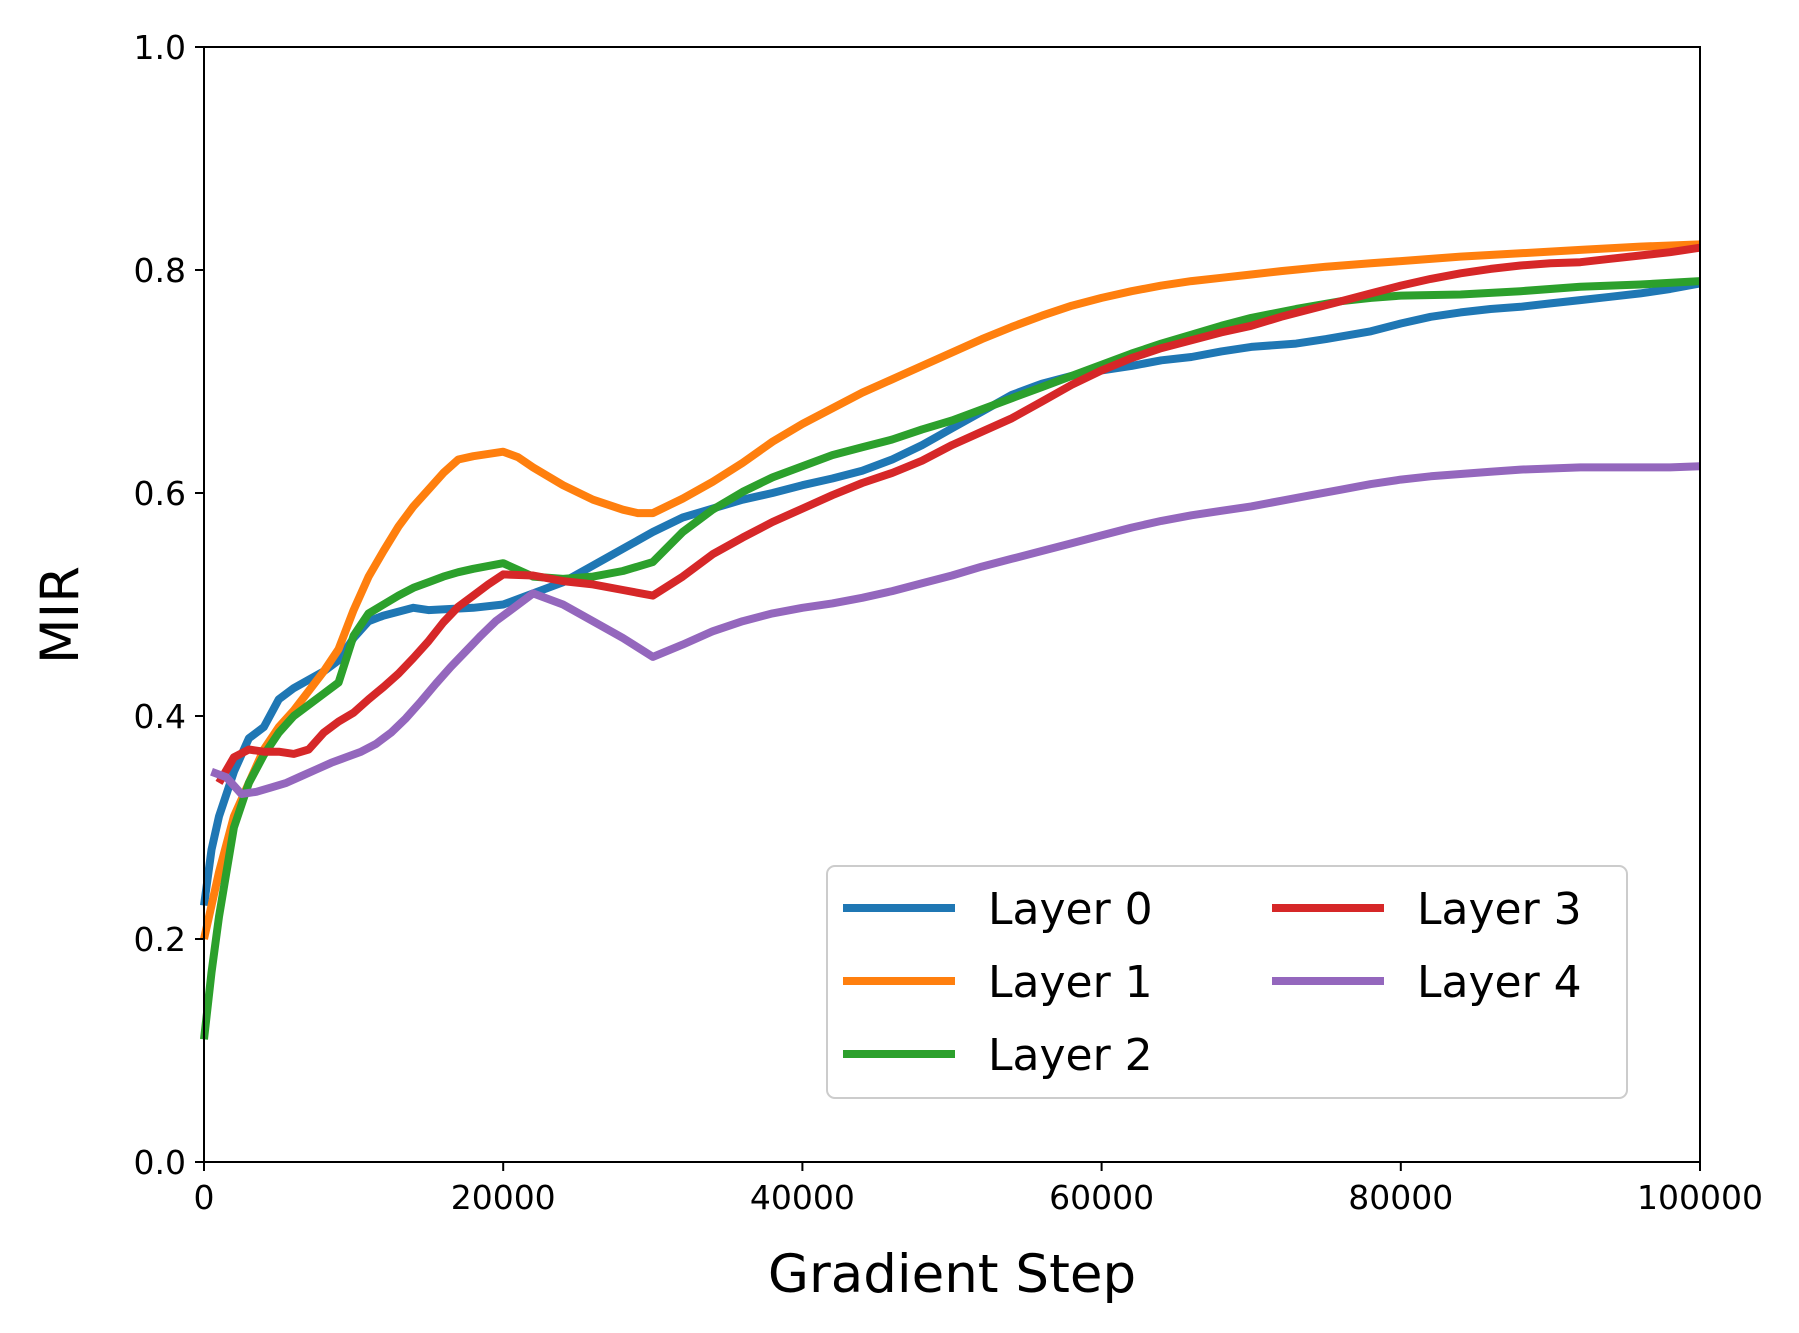 This screenshot has height=1333, width=1799. I want to click on y-axis-label: MIR, so click(60, 615).